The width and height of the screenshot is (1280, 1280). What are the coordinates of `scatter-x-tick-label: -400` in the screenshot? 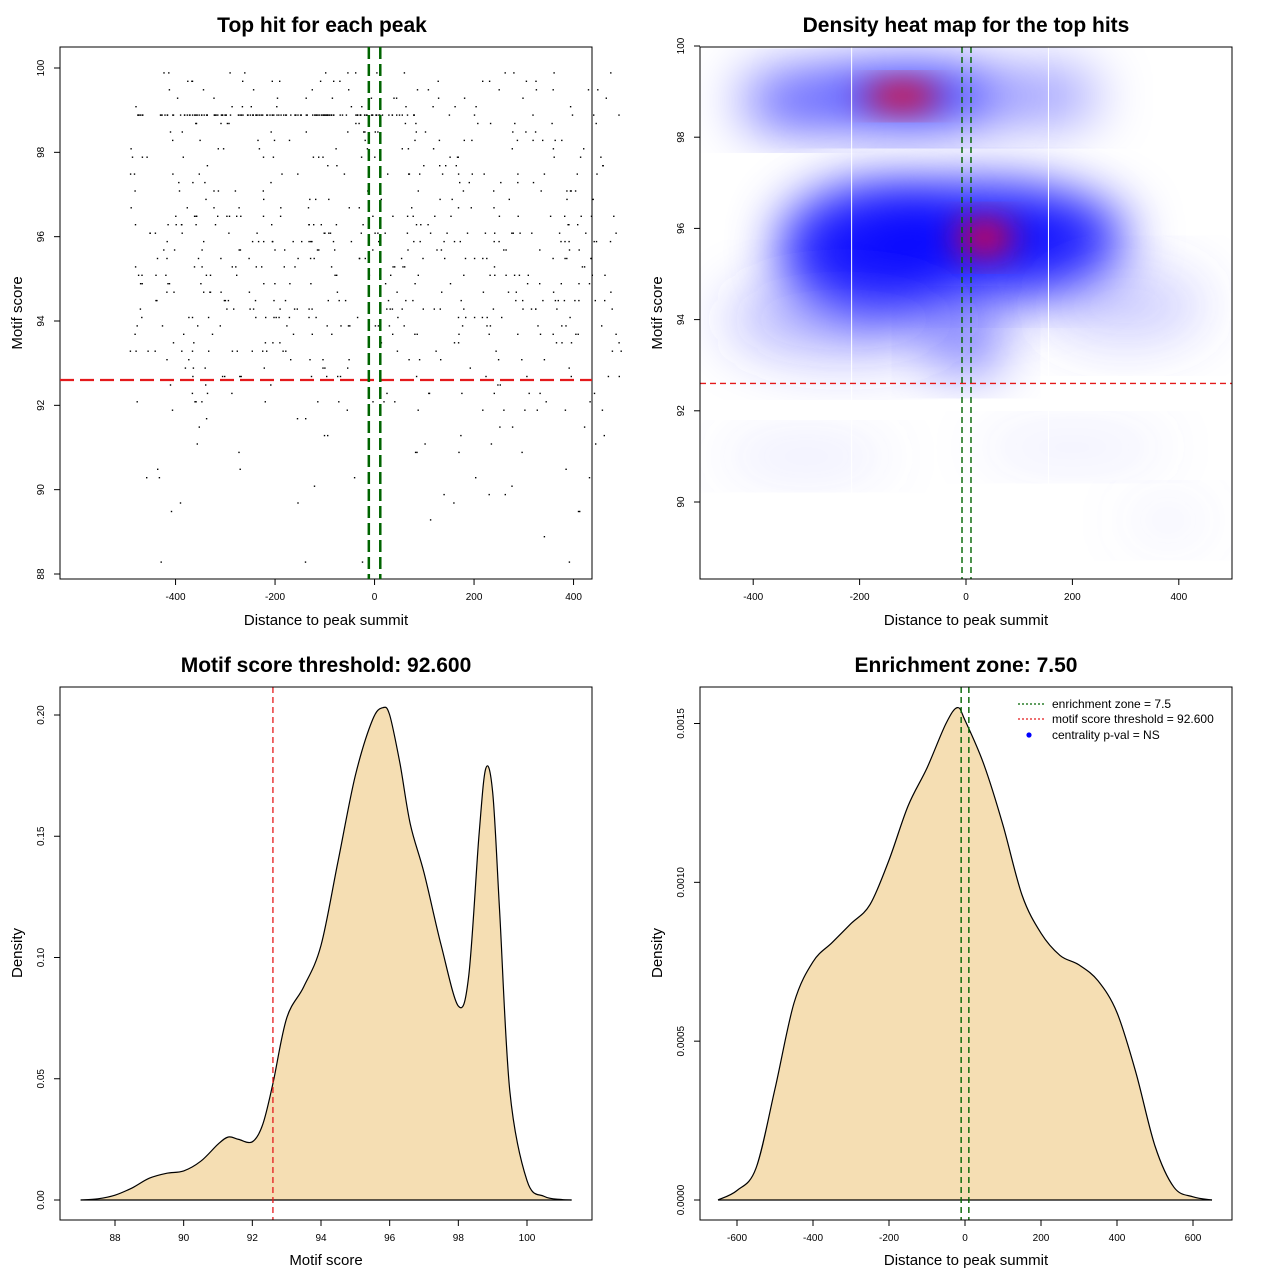 It's located at (176, 597).